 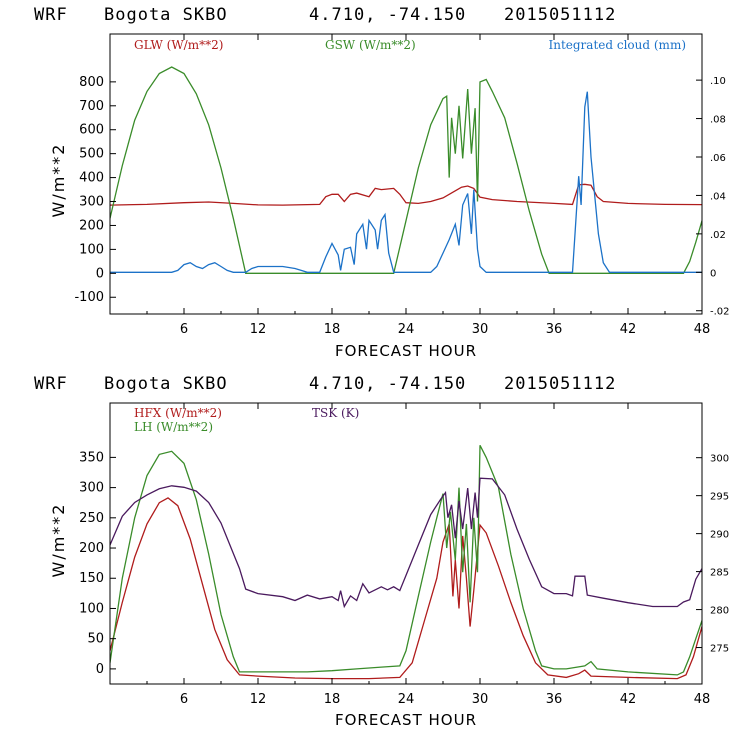 What do you see at coordinates (91, 82) in the screenshot?
I see `y-tick-label: 800` at bounding box center [91, 82].